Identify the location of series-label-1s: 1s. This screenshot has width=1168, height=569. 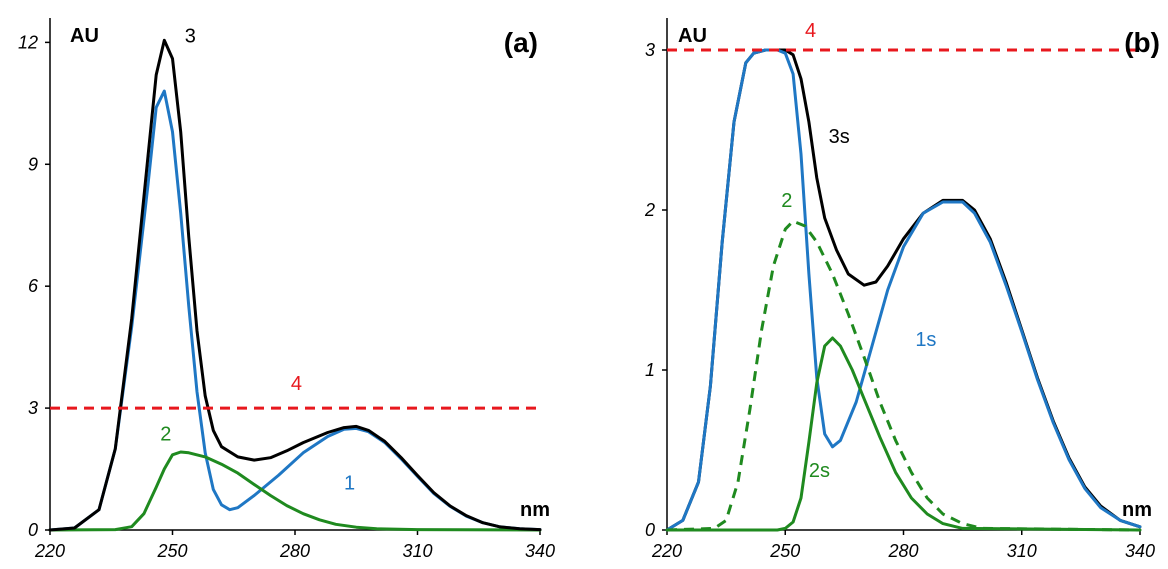
(925, 340).